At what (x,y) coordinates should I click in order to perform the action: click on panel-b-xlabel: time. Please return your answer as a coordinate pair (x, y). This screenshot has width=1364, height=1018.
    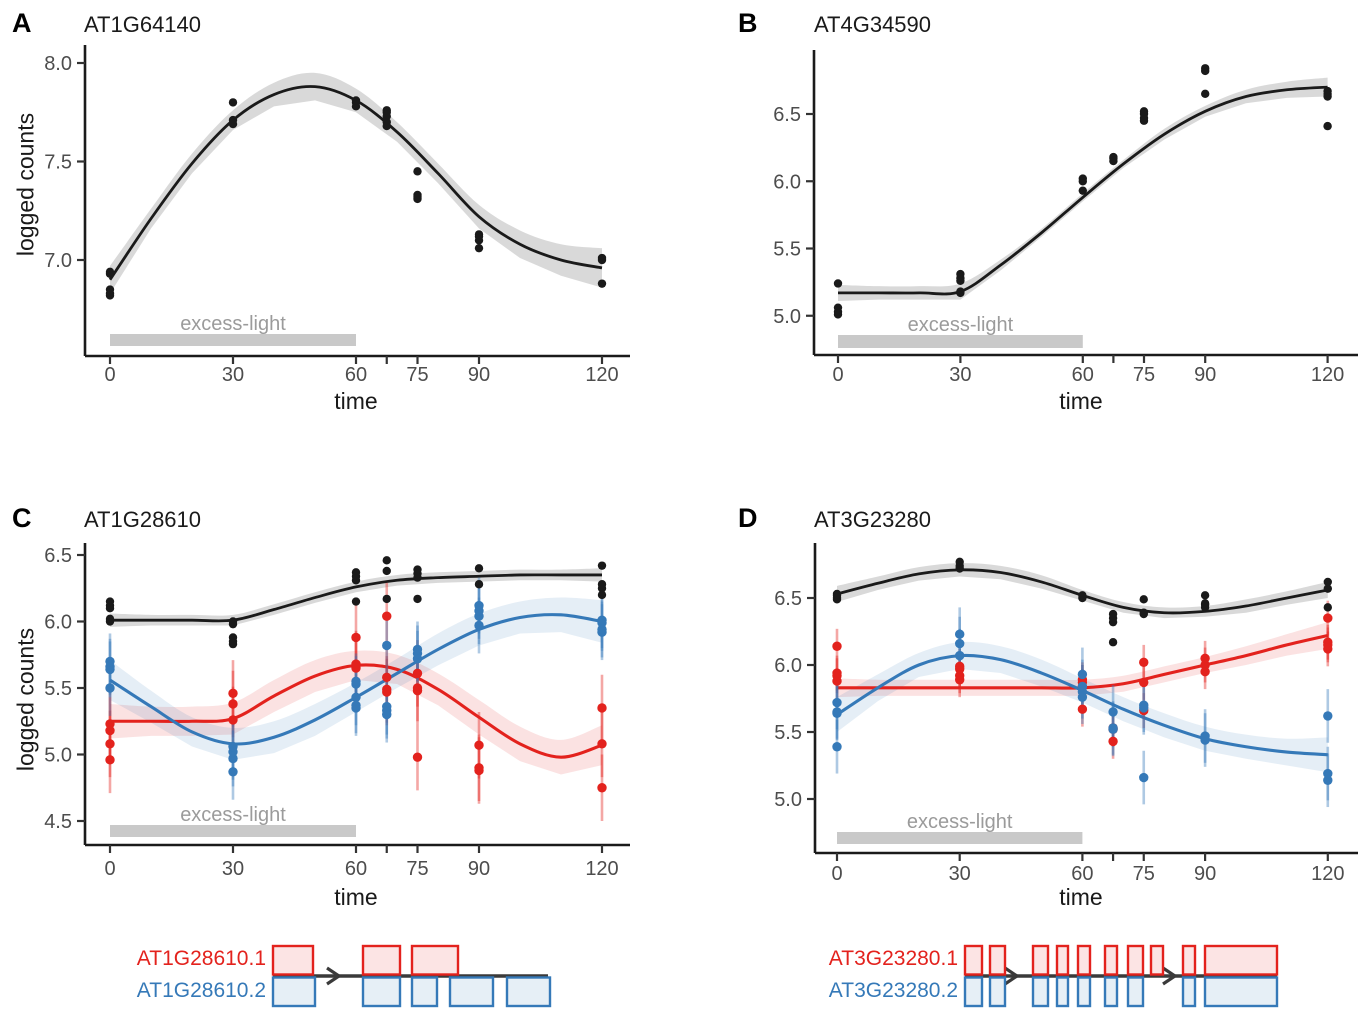
    Looking at the image, I should click on (1081, 401).